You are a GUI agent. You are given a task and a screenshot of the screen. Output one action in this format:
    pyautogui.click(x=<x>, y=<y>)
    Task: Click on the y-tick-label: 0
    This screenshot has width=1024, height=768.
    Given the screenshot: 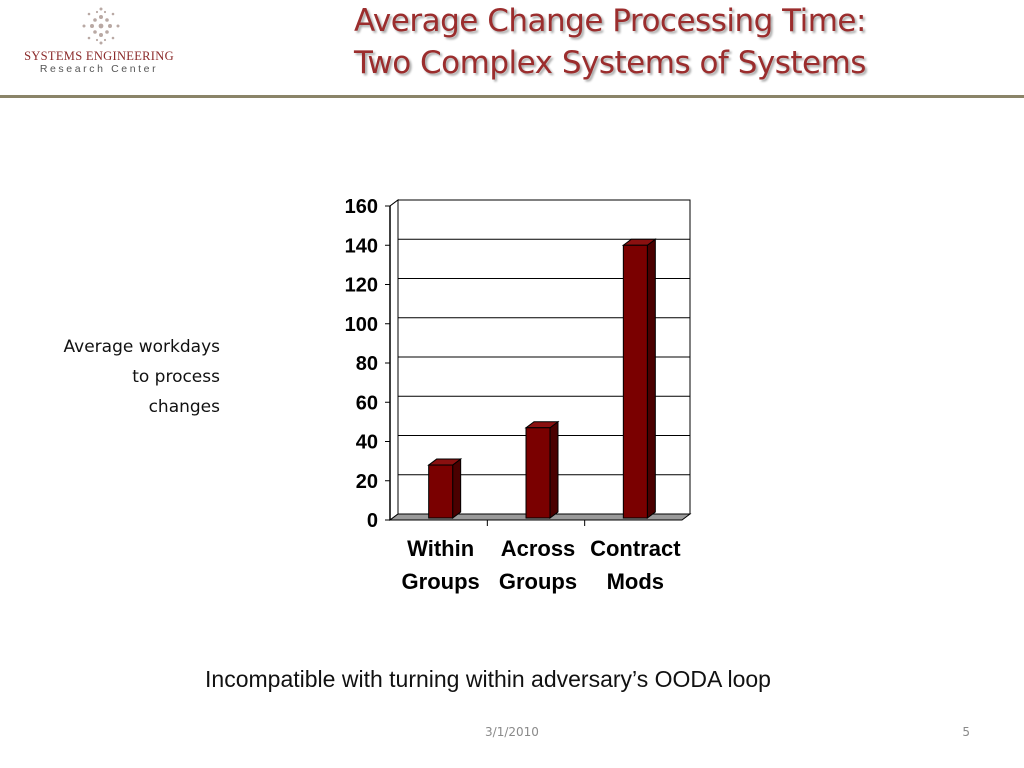 What is the action you would take?
    pyautogui.click(x=372, y=521)
    